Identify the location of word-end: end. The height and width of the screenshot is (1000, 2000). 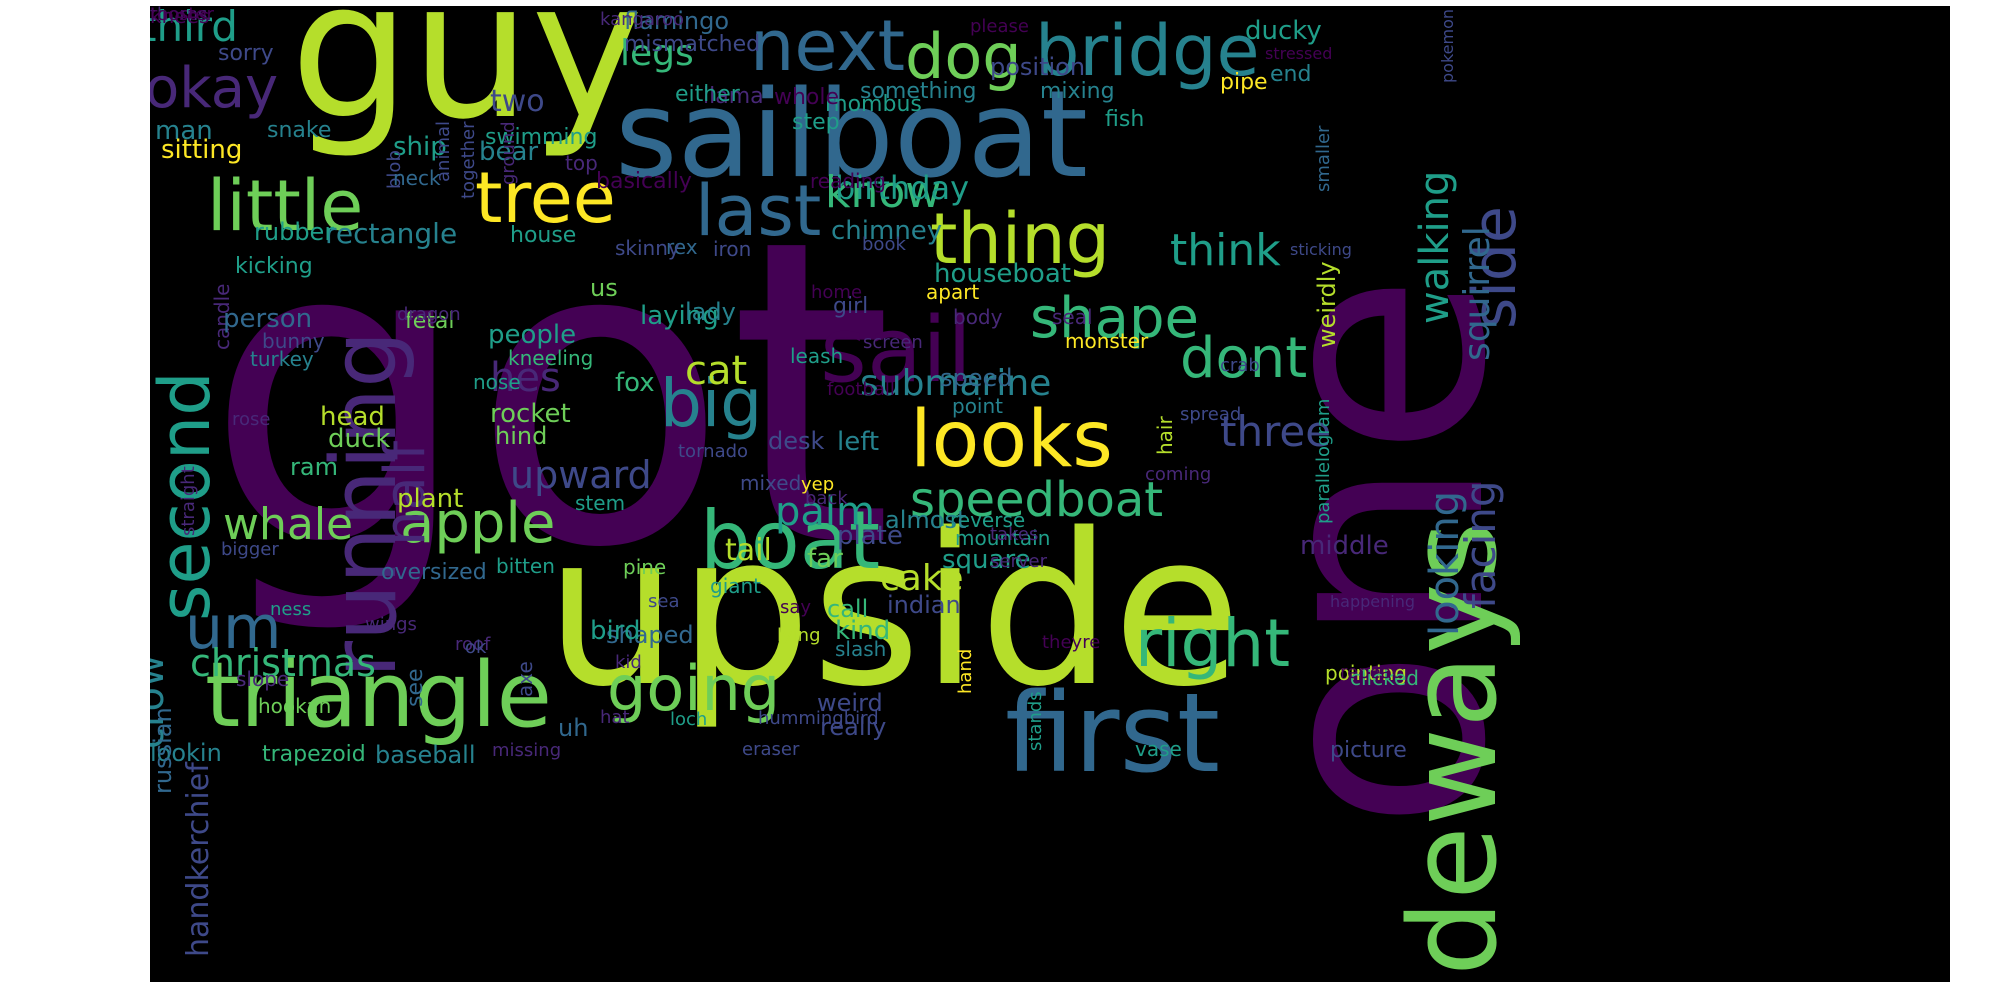
(1291, 74).